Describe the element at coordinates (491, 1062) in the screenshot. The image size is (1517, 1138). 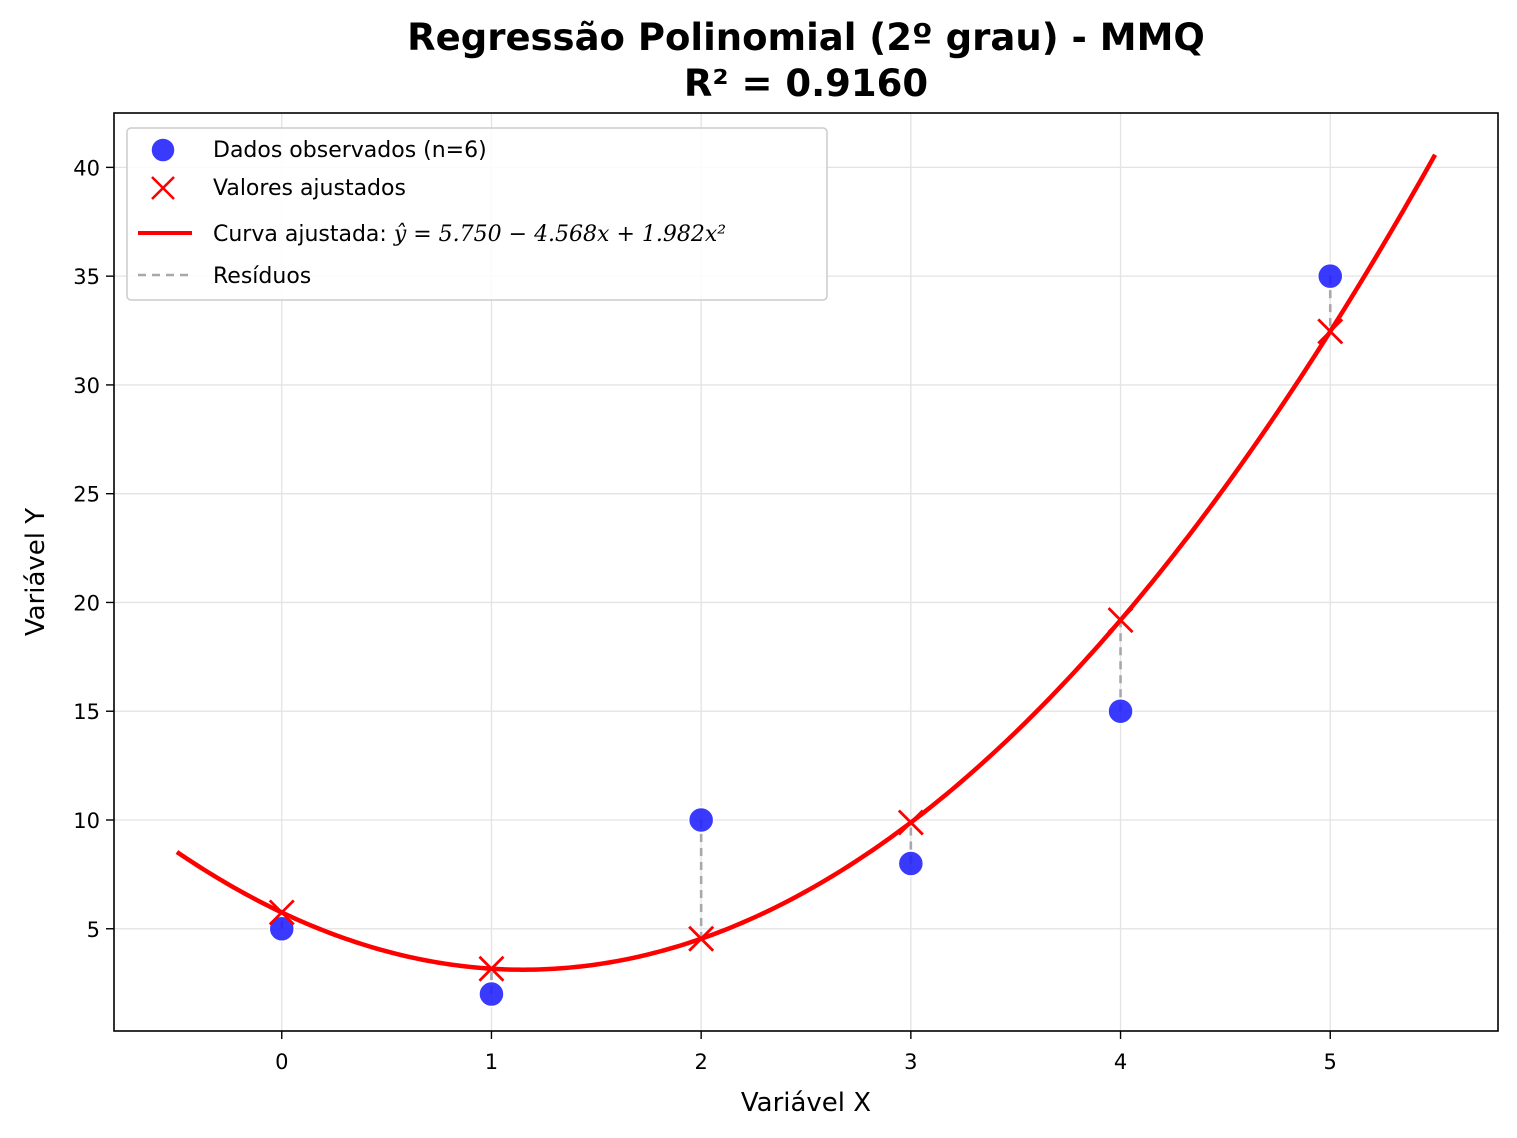
I see `x-tick-label: 1` at that location.